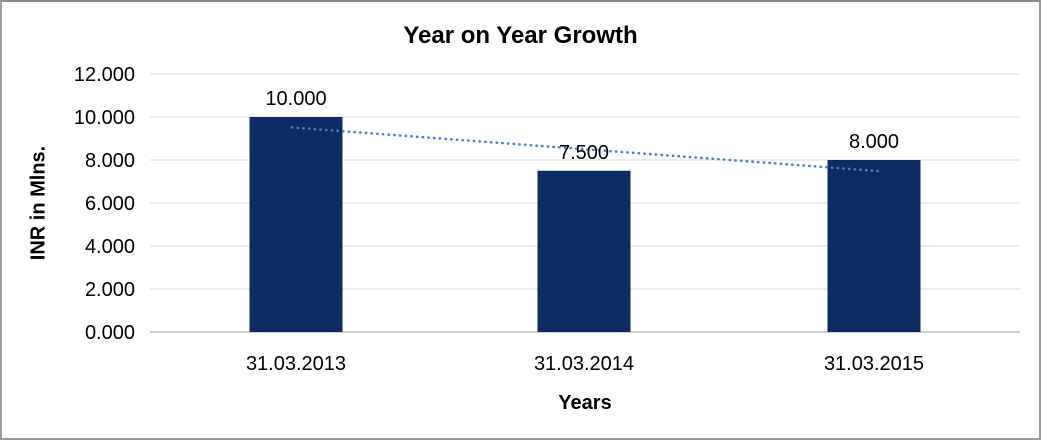 The width and height of the screenshot is (1041, 440). Describe the element at coordinates (104, 118) in the screenshot. I see `y-tick-label: 10.000` at that location.